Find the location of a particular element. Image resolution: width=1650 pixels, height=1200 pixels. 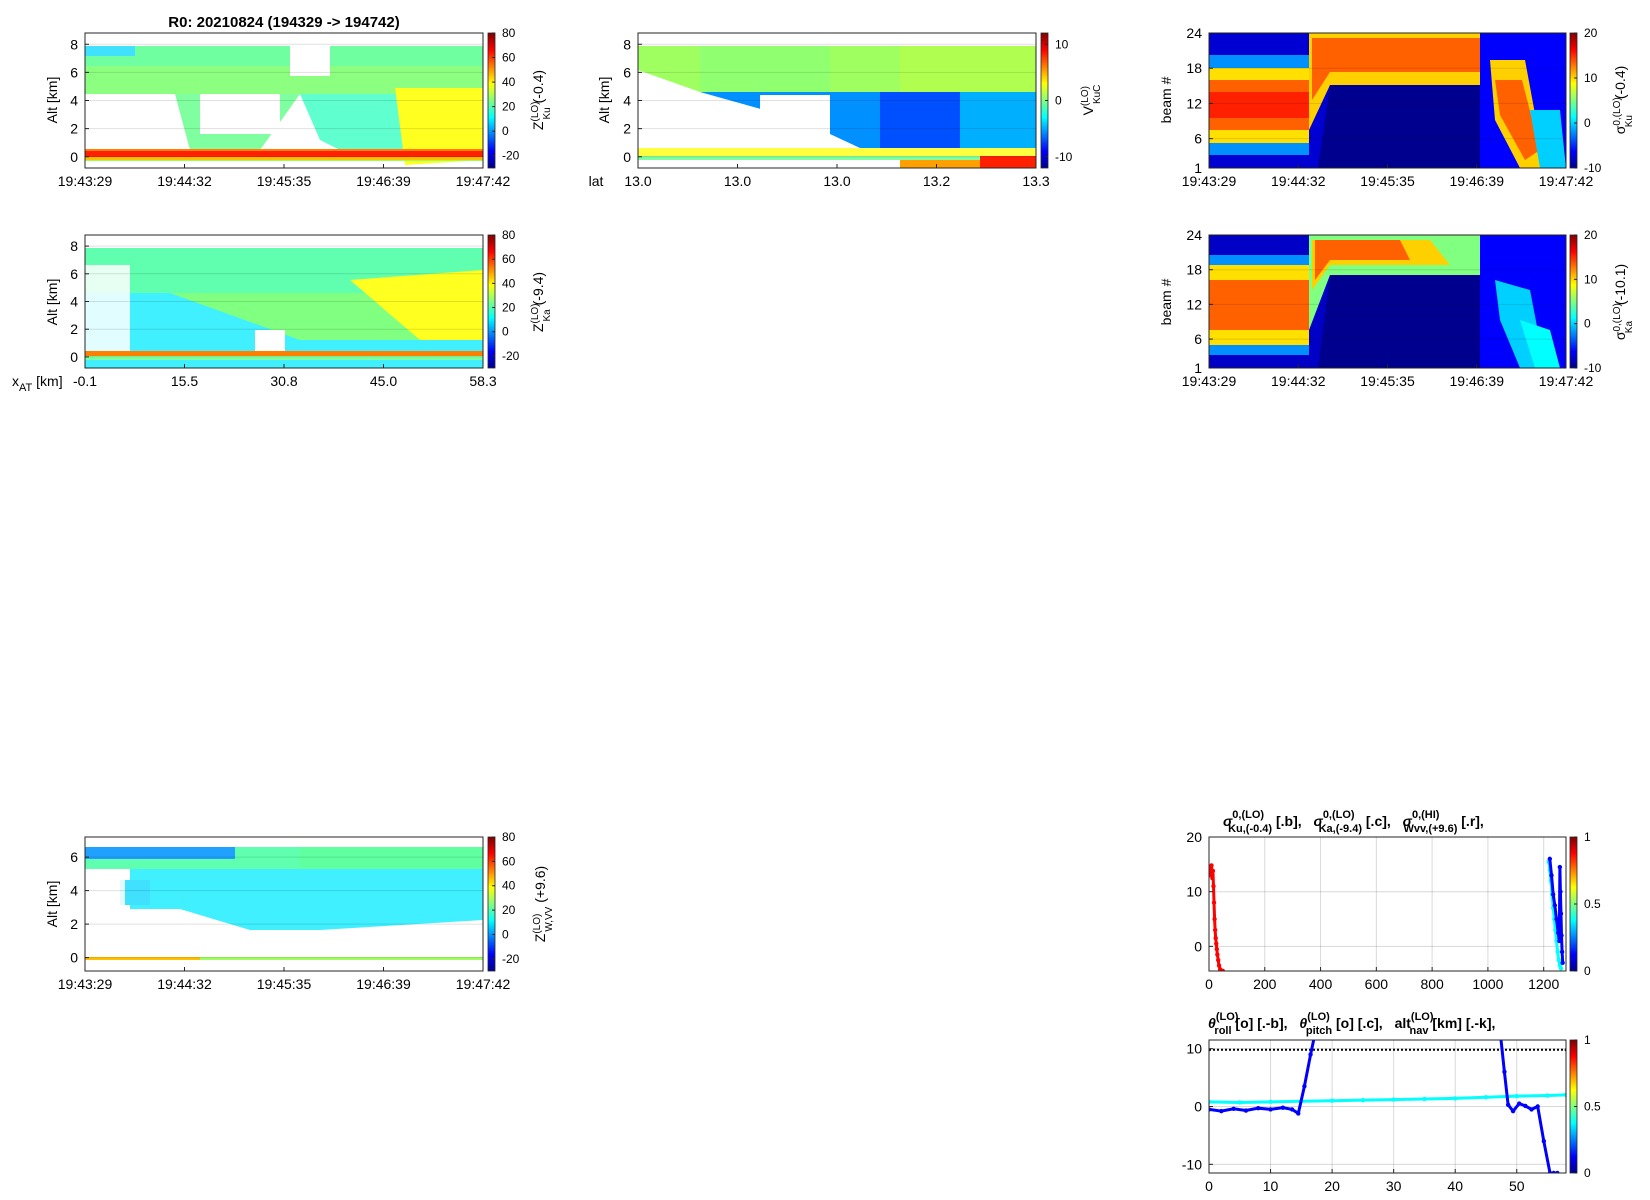

colorbar-sku is located at coordinates (1573, 100).